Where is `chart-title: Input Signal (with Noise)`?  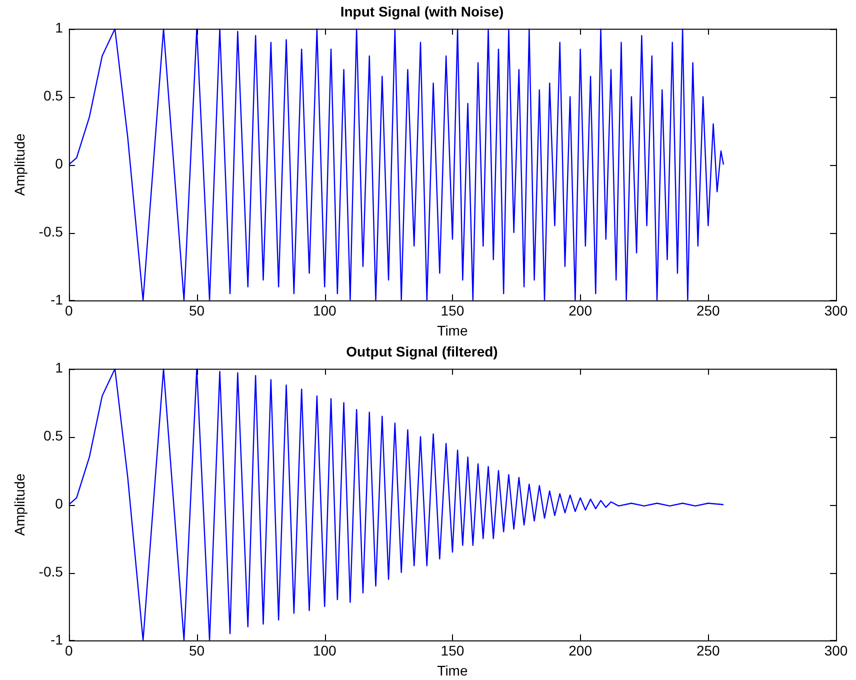 chart-title: Input Signal (with Noise) is located at coordinates (422, 11).